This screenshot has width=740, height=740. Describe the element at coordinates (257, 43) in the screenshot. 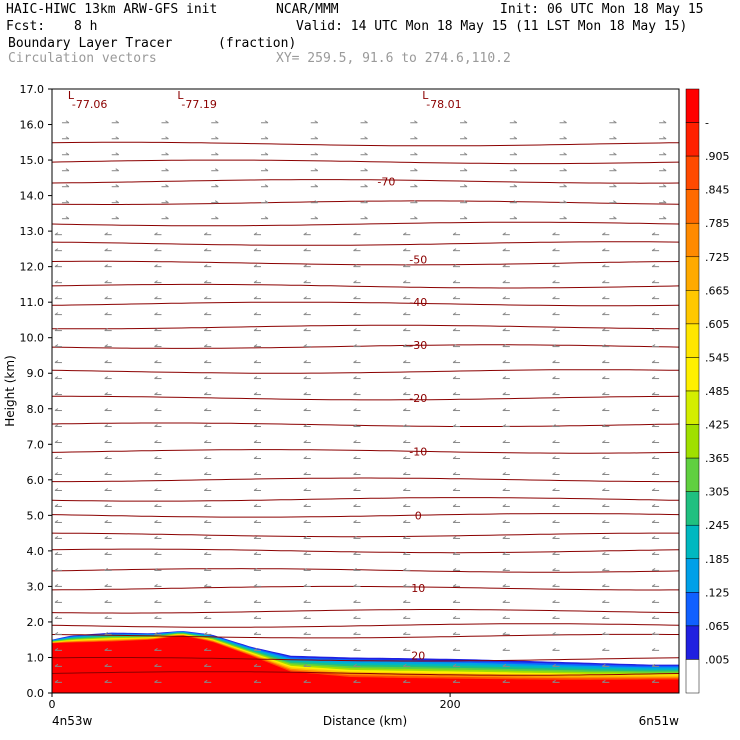

I see `field-units: (fraction)` at that location.